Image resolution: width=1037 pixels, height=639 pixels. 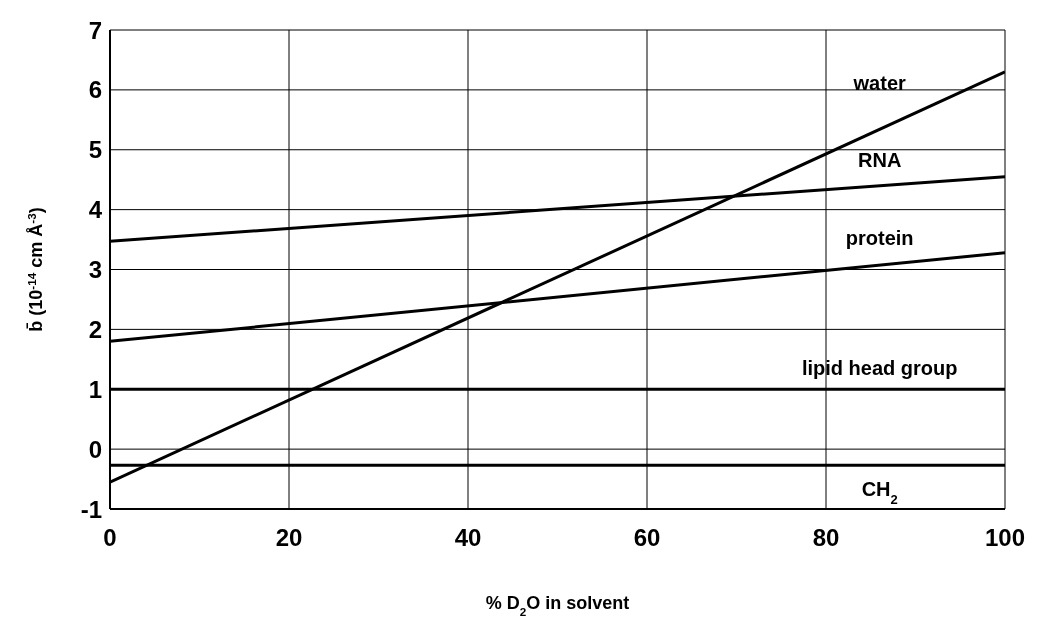 I want to click on series-label: RNA, so click(x=880, y=160).